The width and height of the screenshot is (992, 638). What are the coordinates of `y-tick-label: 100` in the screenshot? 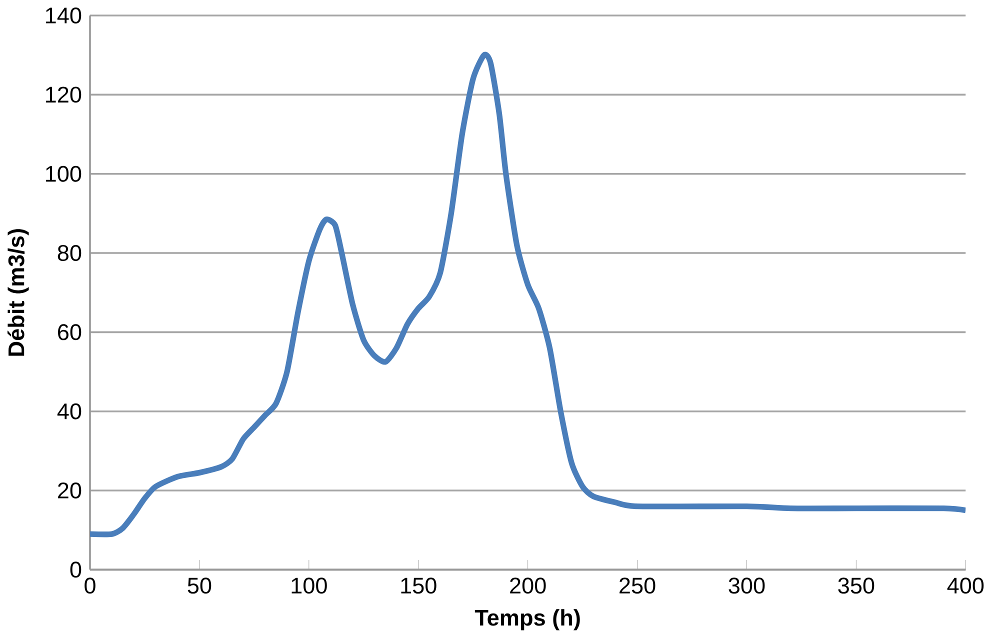 It's located at (64, 174).